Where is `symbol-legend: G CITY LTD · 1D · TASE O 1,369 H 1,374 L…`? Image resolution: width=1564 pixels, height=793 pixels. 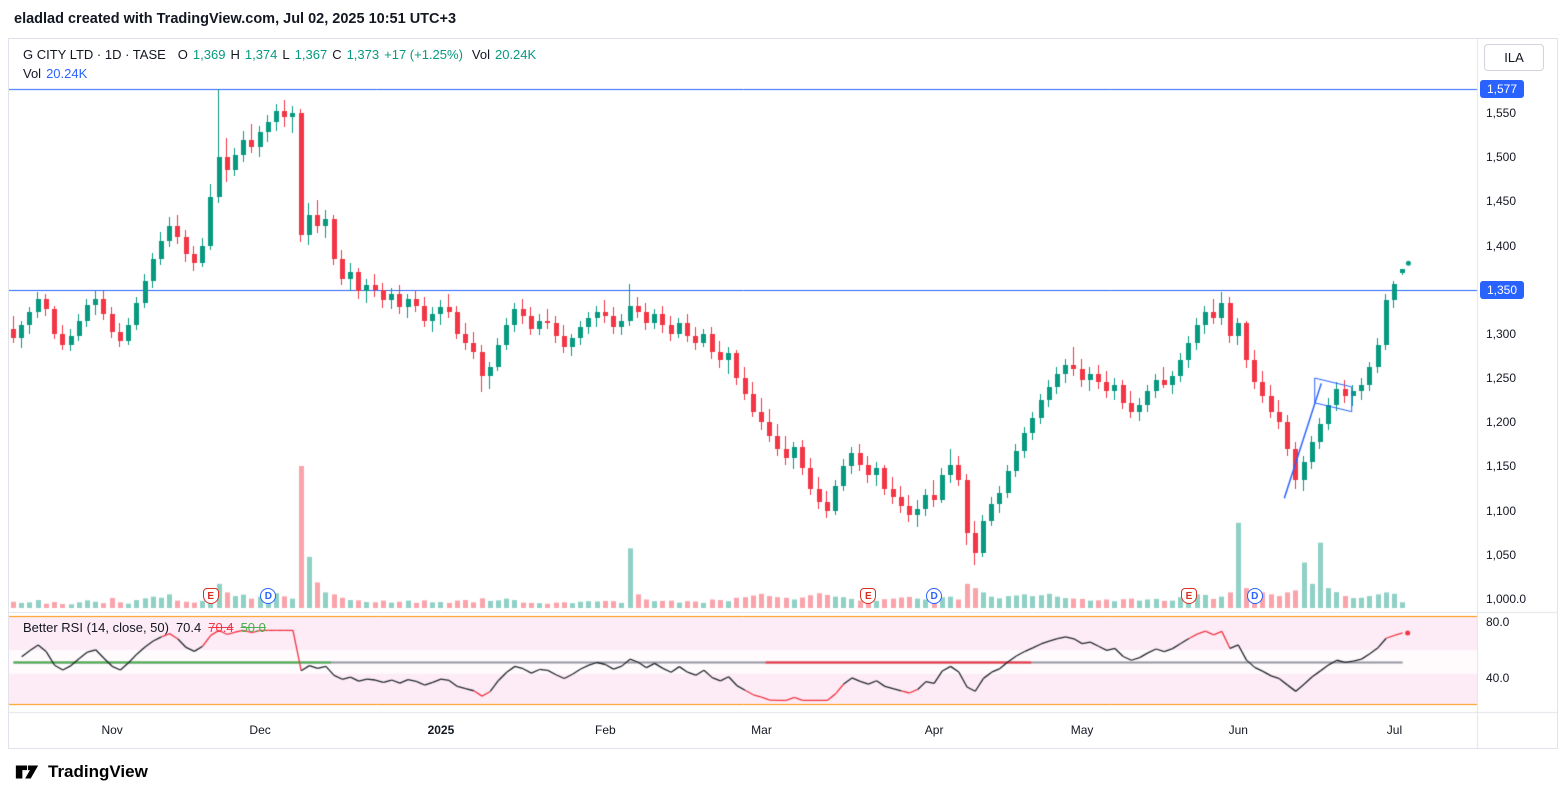
symbol-legend: G CITY LTD · 1D · TASE O 1,369 H 1,374 L… is located at coordinates (279, 54).